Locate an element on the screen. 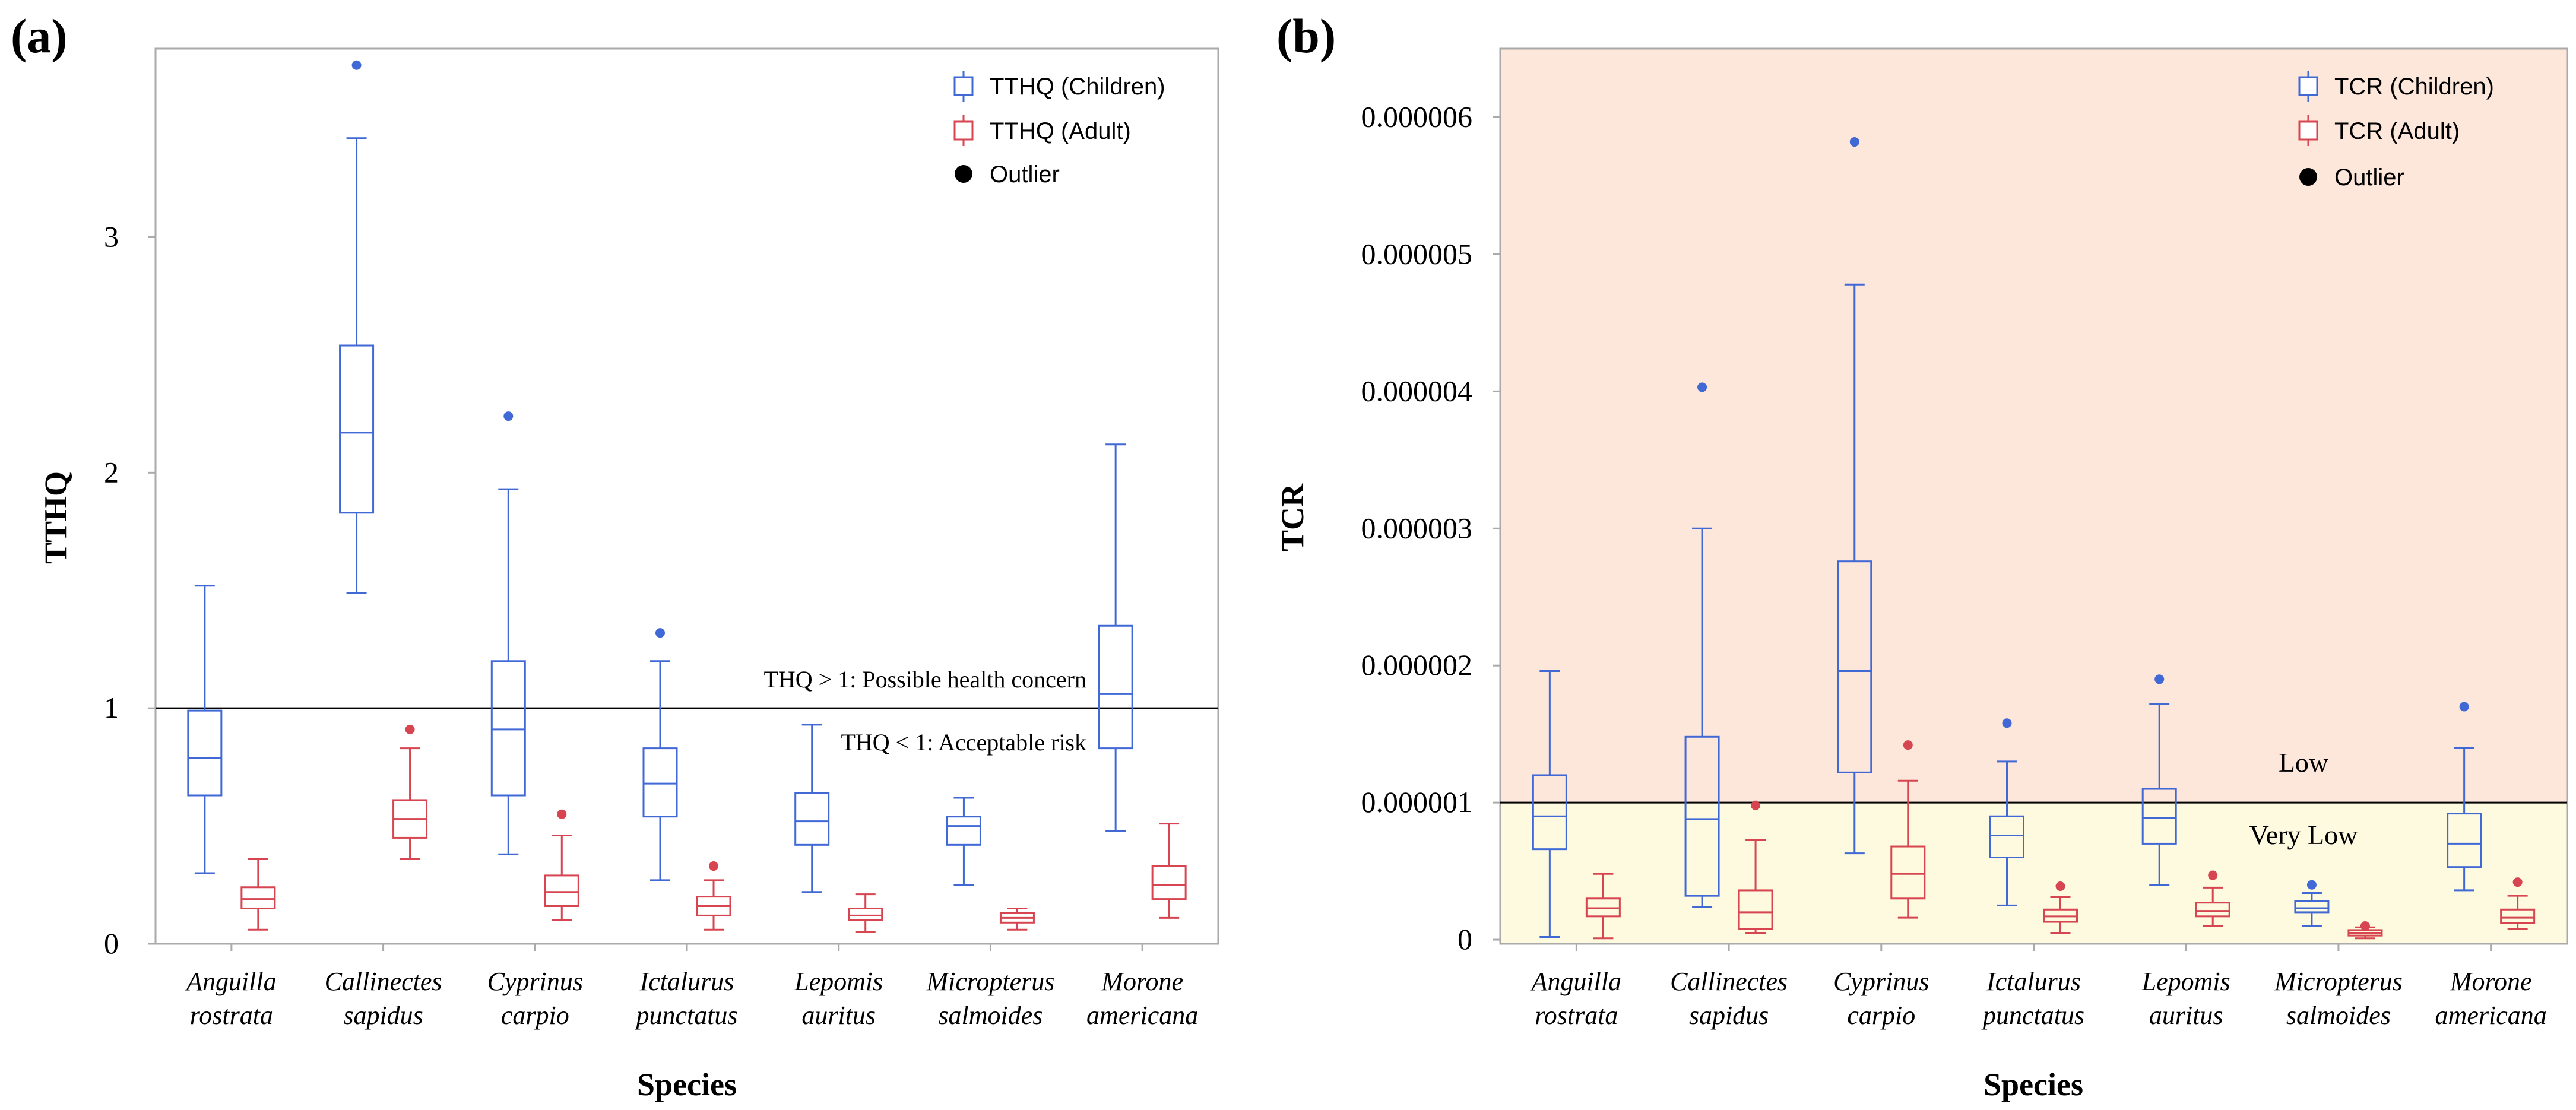  panel-a-label: (a) is located at coordinates (39, 36).